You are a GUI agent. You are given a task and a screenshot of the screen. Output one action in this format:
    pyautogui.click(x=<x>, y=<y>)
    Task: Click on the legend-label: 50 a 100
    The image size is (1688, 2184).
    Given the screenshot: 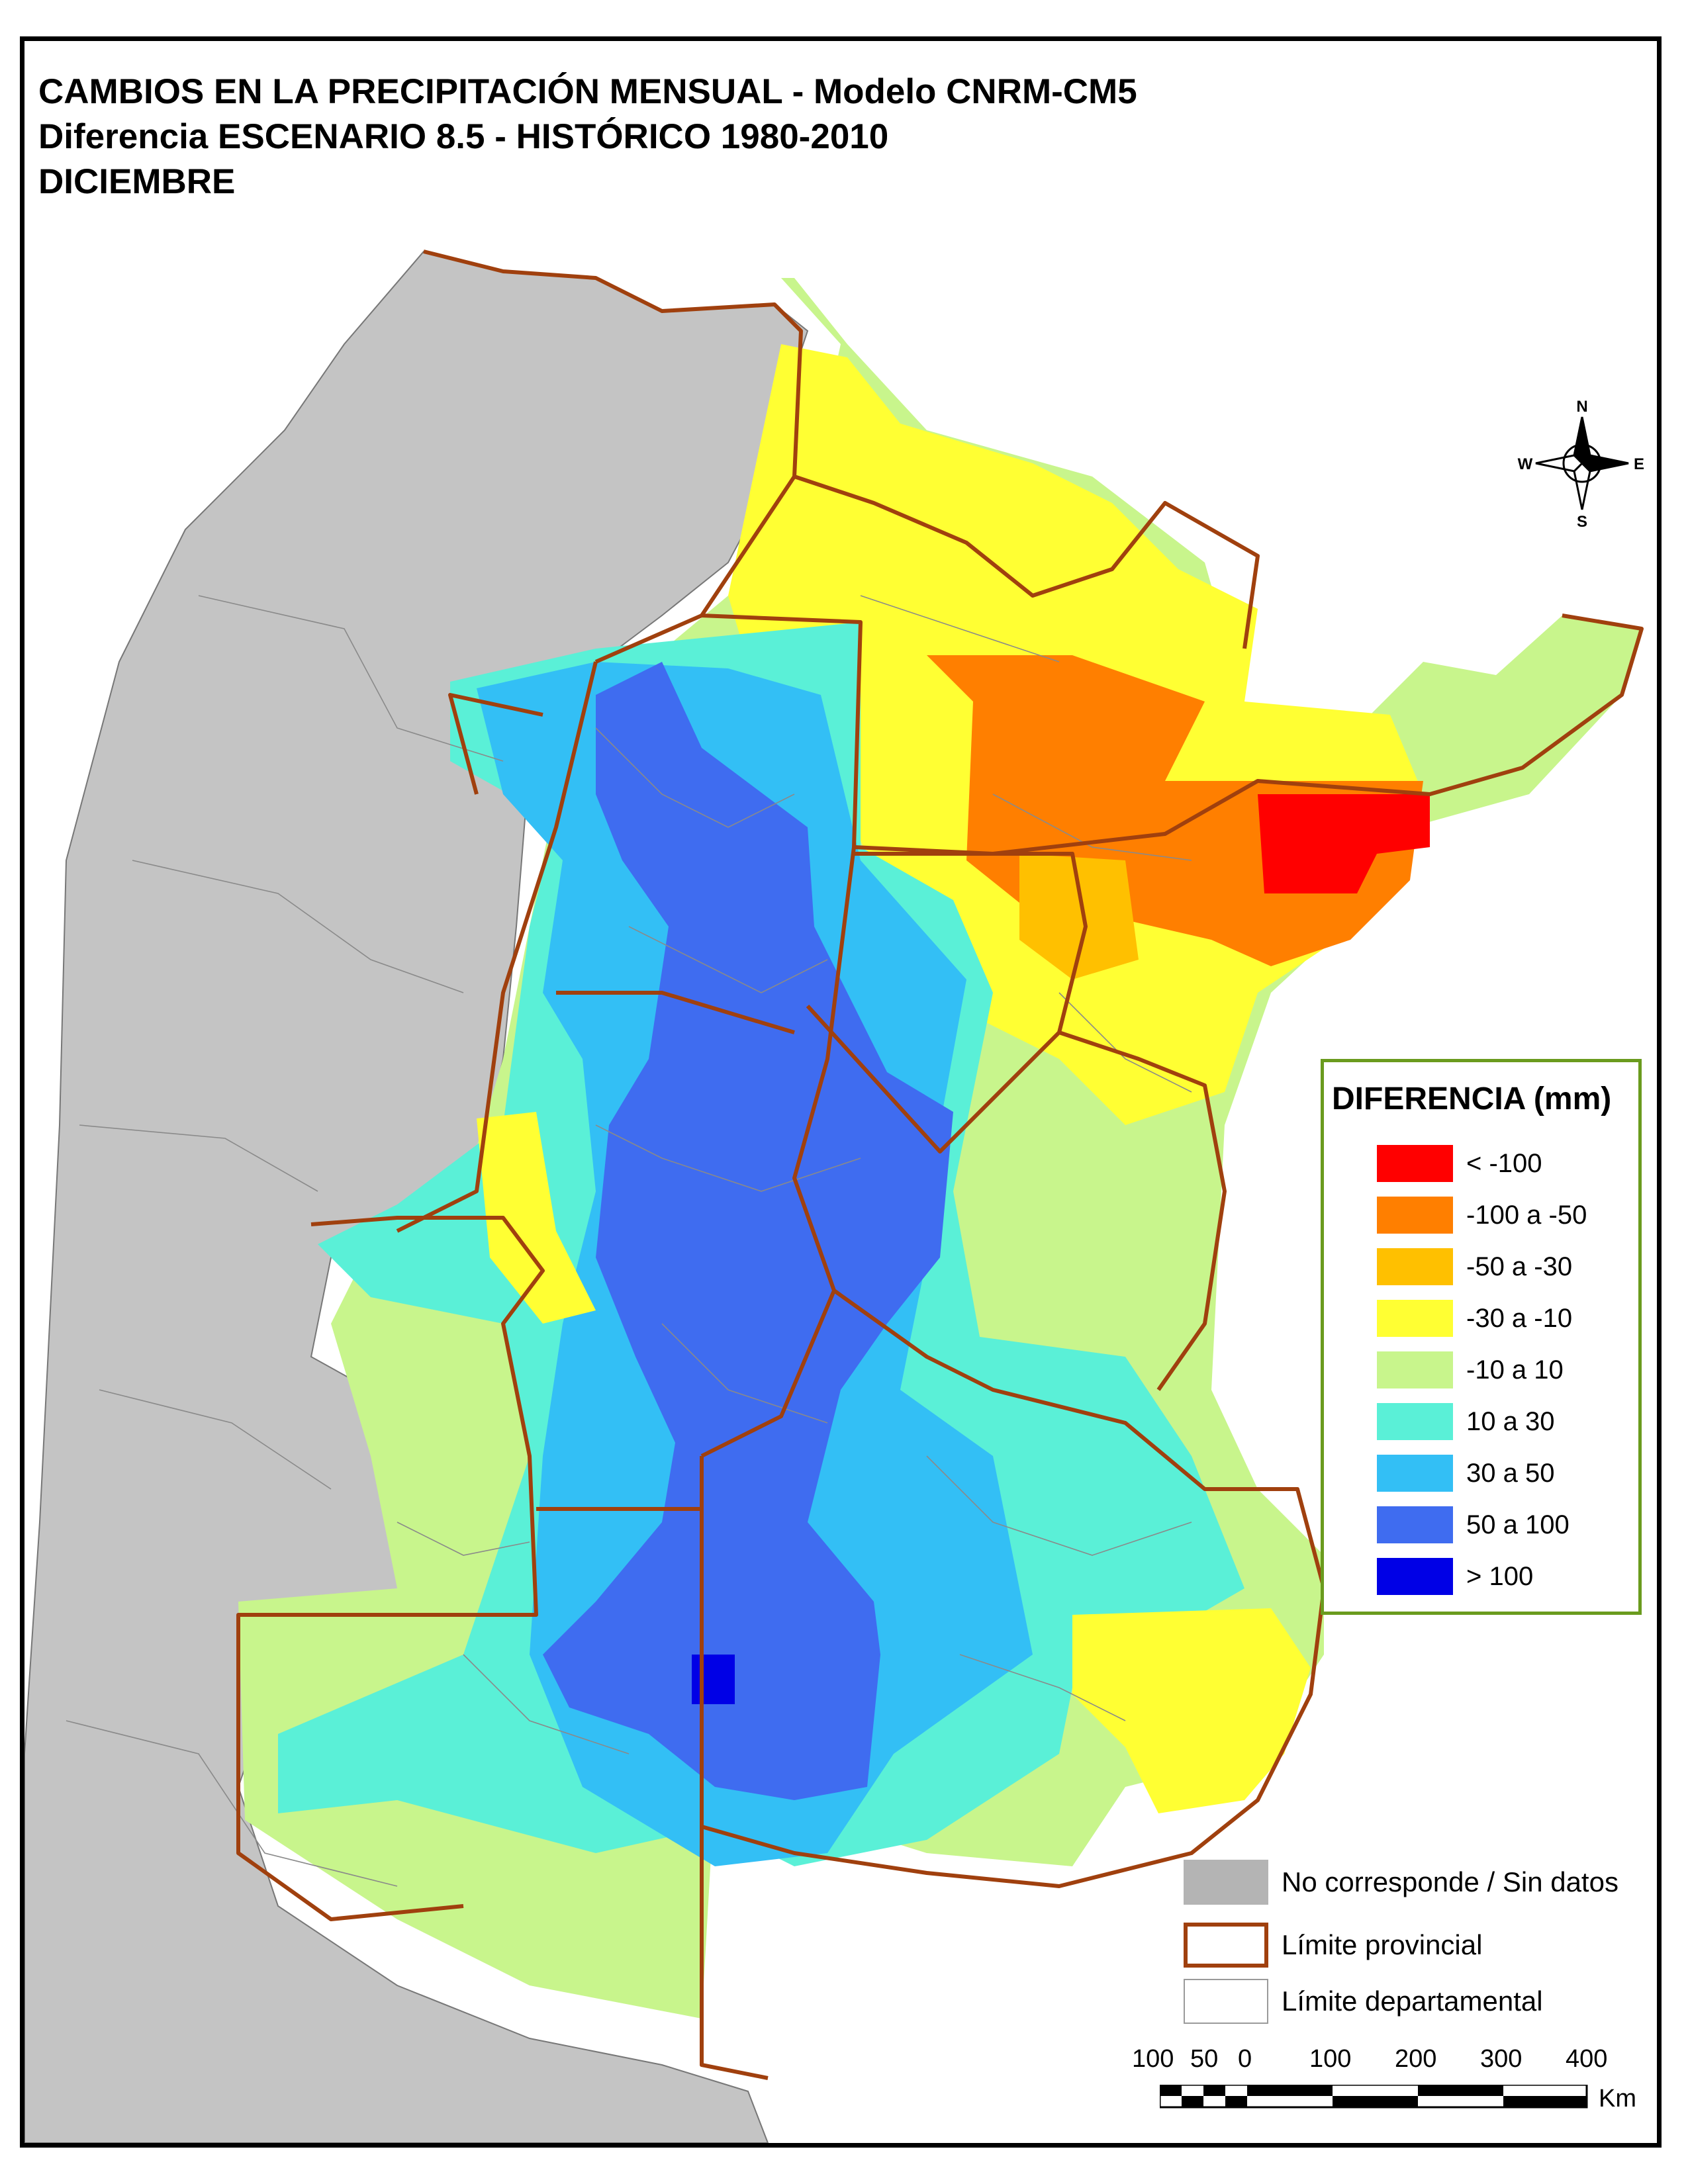 What is the action you would take?
    pyautogui.click(x=1518, y=1524)
    